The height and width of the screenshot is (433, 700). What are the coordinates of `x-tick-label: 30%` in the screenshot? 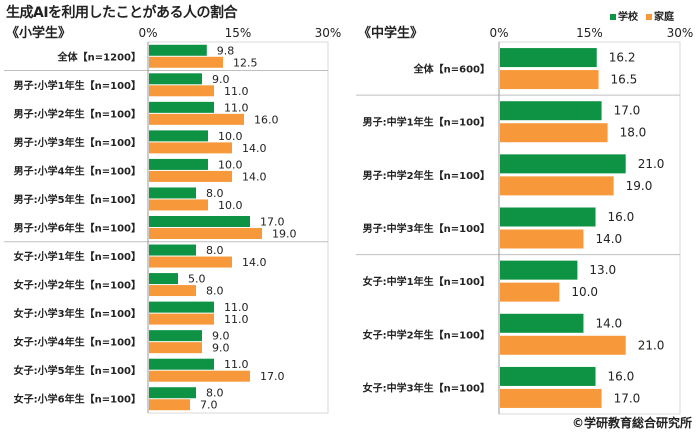 It's located at (328, 33).